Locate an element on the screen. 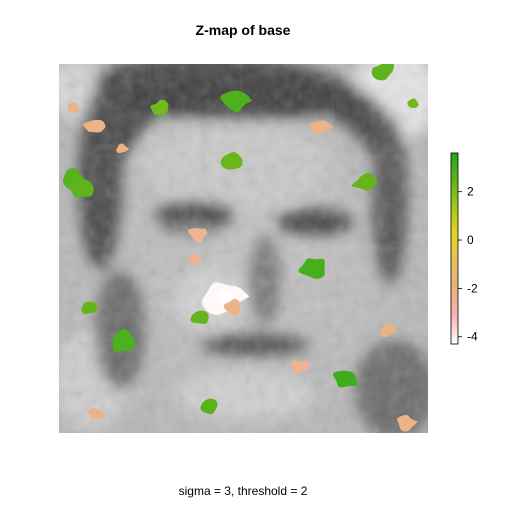 Image resolution: width=512 pixels, height=512 pixels. chart-caption: sigma = 3, threshold = 2 is located at coordinates (243, 491).